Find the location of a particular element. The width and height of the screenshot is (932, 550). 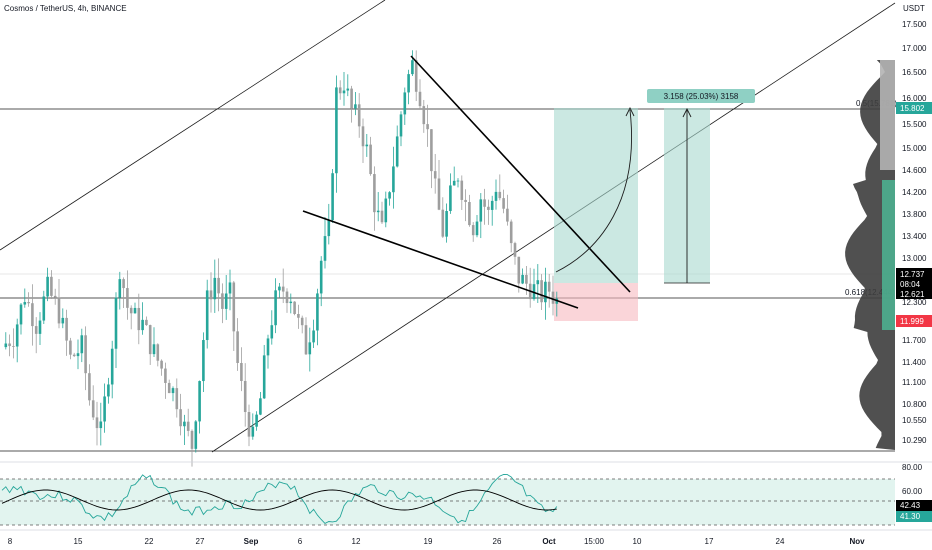

rsi-band is located at coordinates (447, 502).